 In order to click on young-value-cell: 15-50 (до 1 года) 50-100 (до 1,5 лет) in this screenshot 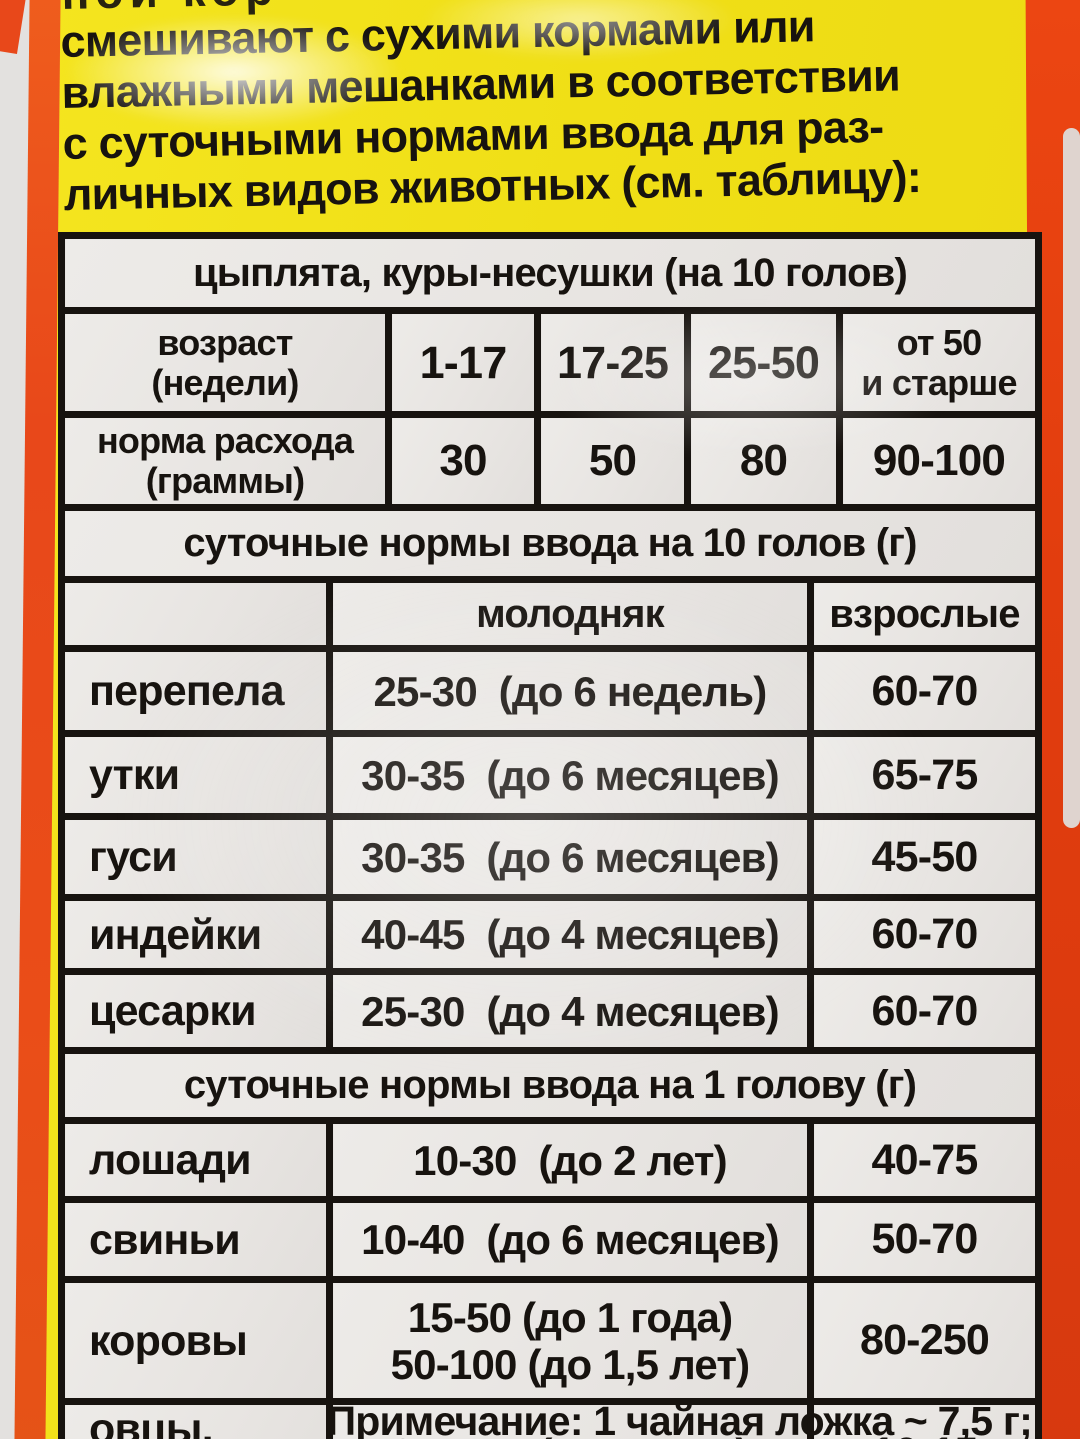, I will do `click(570, 1340)`.